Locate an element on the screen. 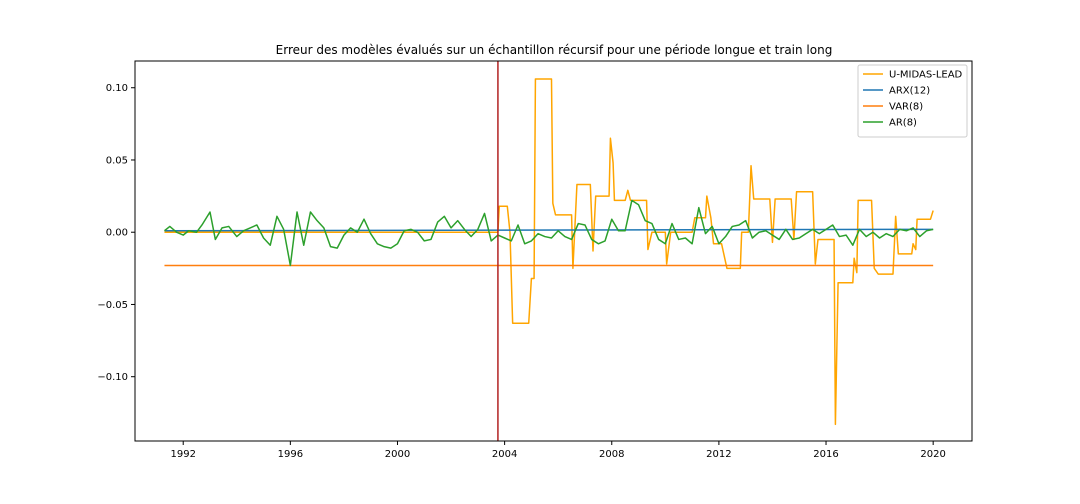 The height and width of the screenshot is (504, 1080). legend: U-MIDAS-LEAD ARX(12) VAR(8) AR(8) is located at coordinates (912, 101).